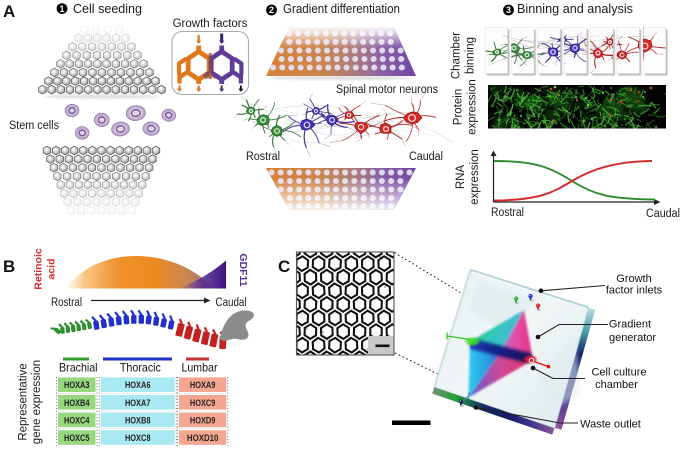  What do you see at coordinates (341, 8) in the screenshot?
I see `svg-text: Gradient differentiation` at bounding box center [341, 8].